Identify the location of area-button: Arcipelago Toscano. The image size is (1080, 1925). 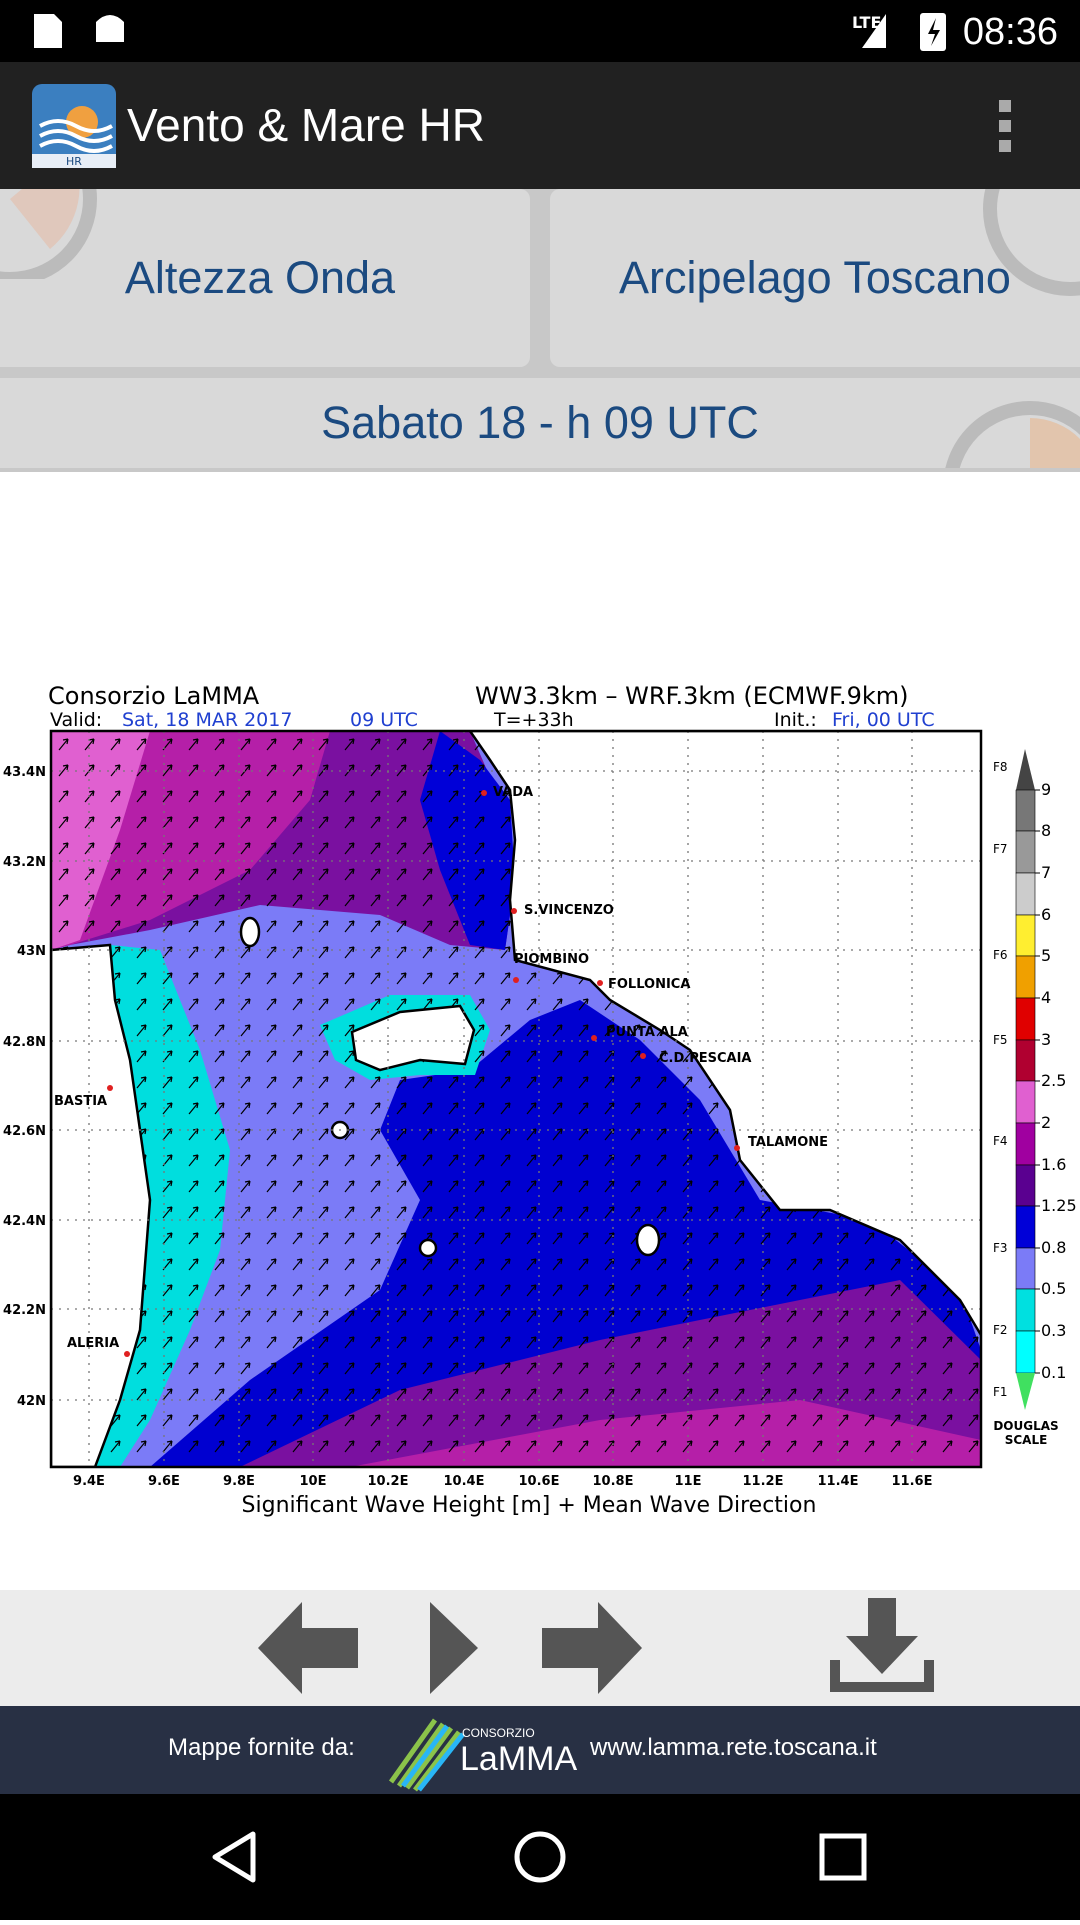
(815, 278).